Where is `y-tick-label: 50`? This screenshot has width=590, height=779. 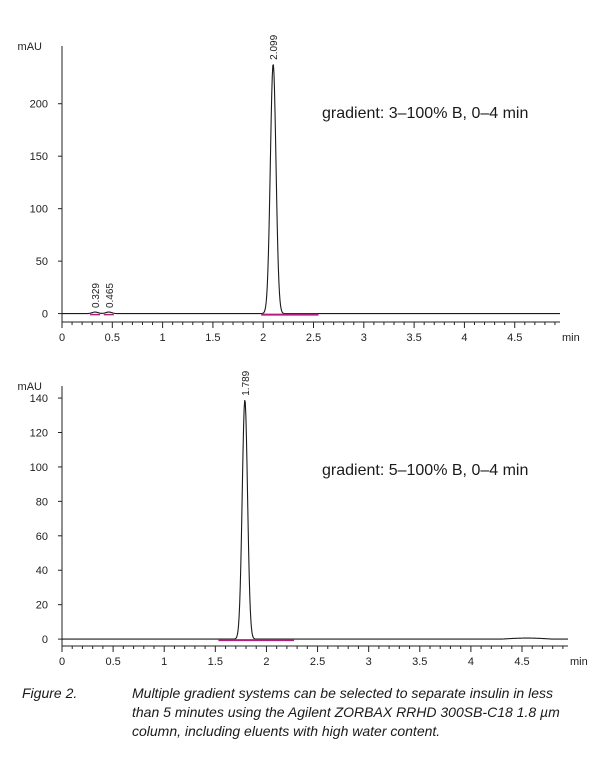
y-tick-label: 50 is located at coordinates (42, 262).